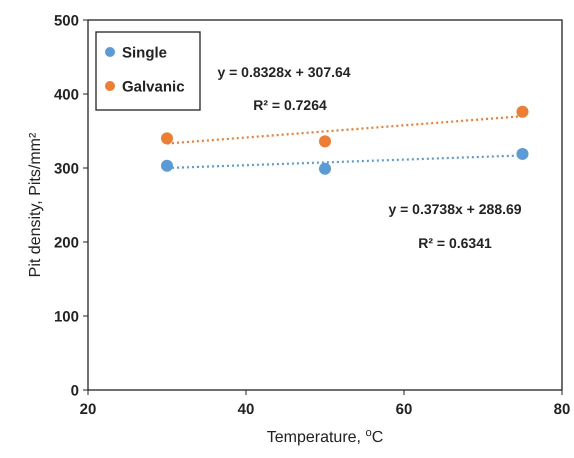 Image resolution: width=574 pixels, height=458 pixels. What do you see at coordinates (246, 409) in the screenshot?
I see `x-tick-label: 40` at bounding box center [246, 409].